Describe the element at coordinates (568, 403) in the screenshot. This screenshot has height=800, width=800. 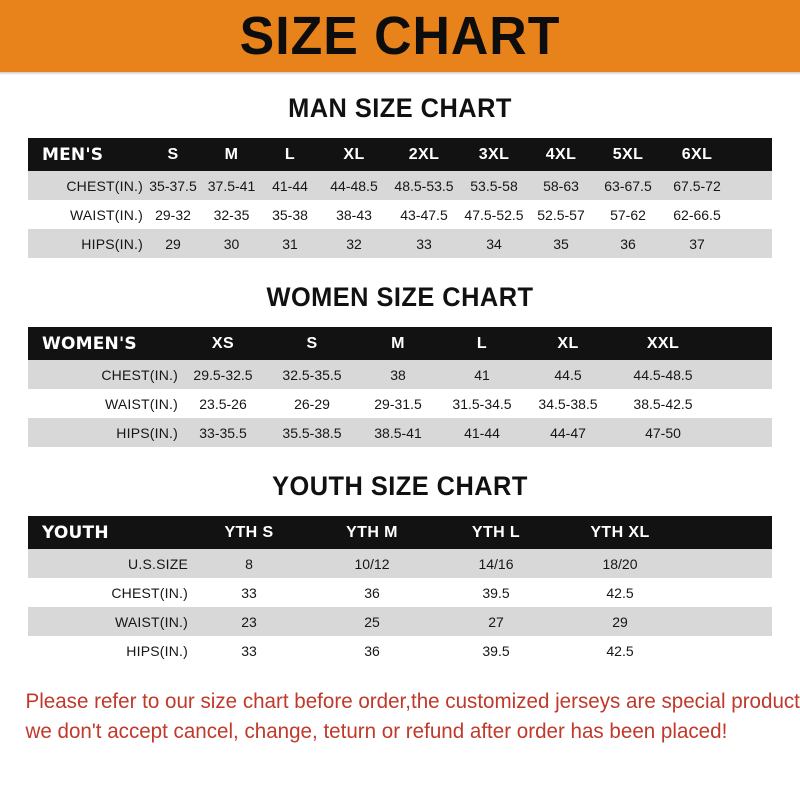
I see `women-measurement-cell: 34.5-38.5` at that location.